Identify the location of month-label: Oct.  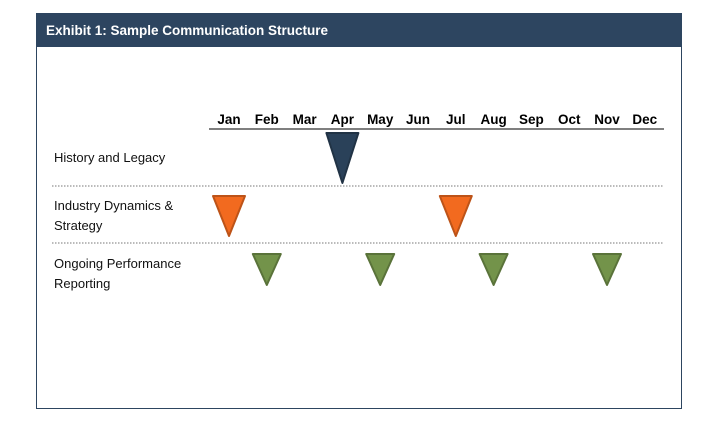
(569, 119).